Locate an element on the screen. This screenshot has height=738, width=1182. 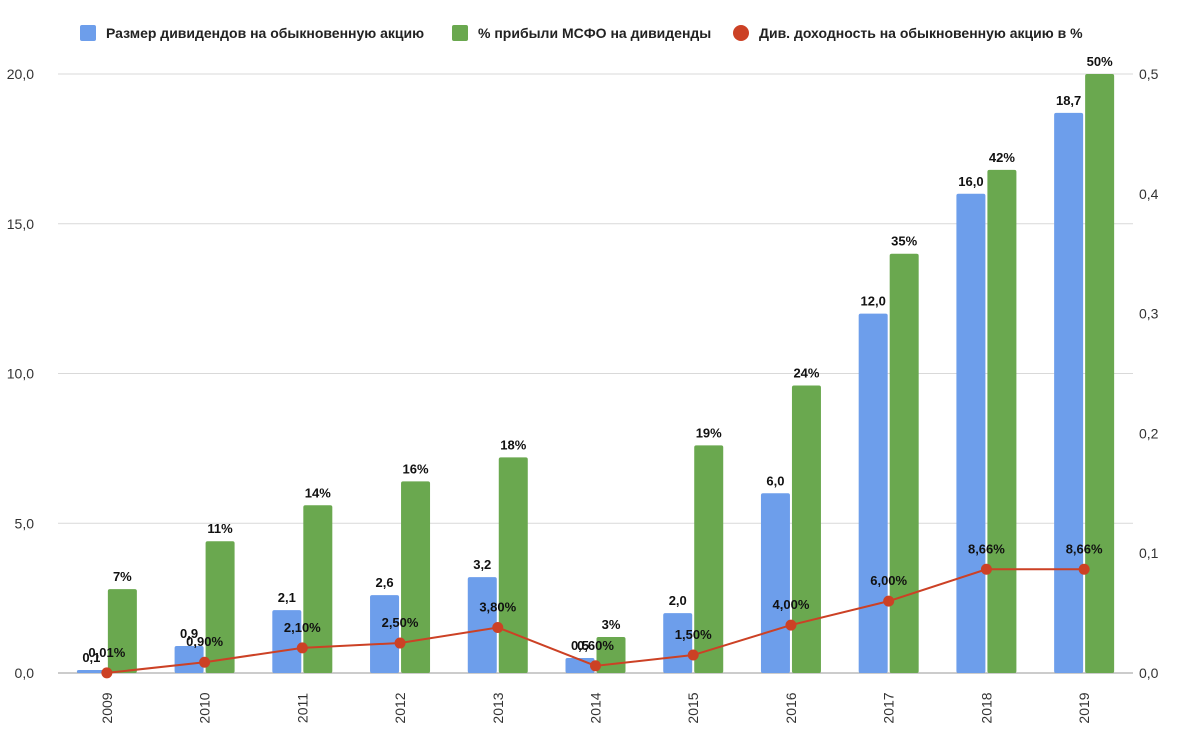
payout-data-label: 3% is located at coordinates (611, 624).